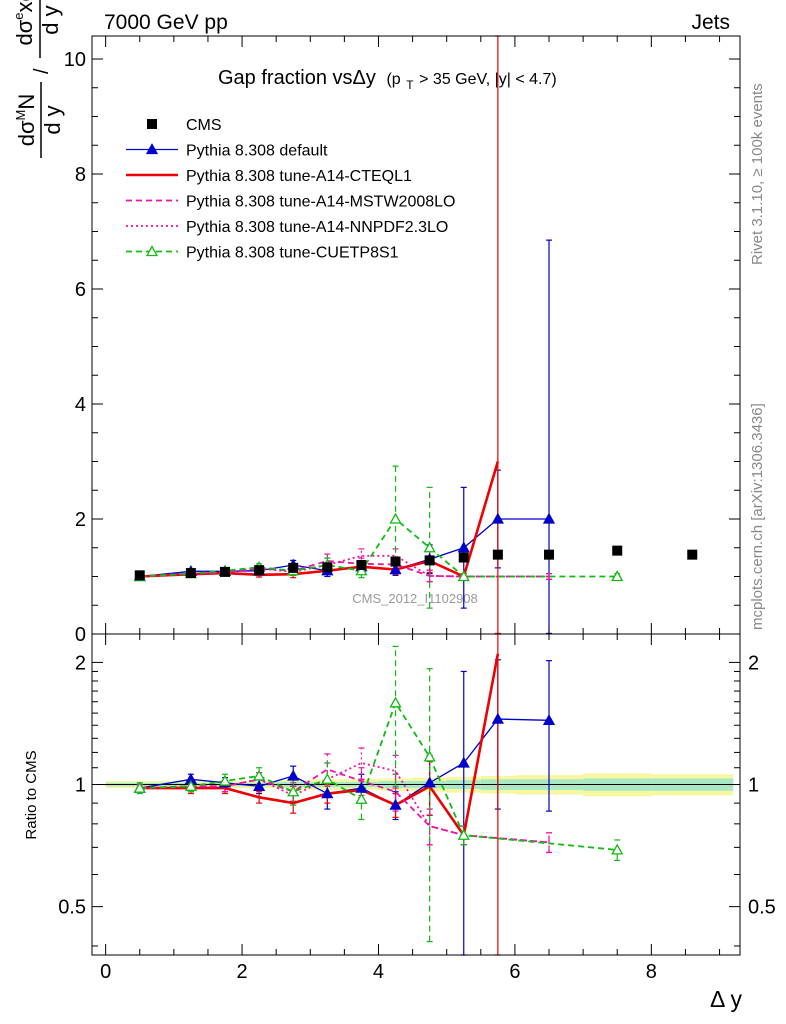  I want to click on y-label-num-end: N, so click(26, 102).